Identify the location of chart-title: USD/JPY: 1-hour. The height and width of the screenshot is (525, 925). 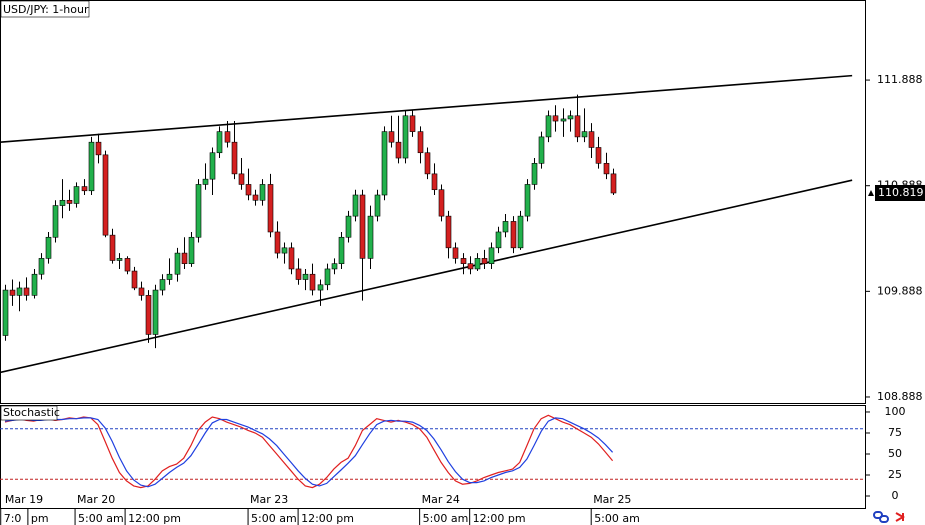
(46, 9).